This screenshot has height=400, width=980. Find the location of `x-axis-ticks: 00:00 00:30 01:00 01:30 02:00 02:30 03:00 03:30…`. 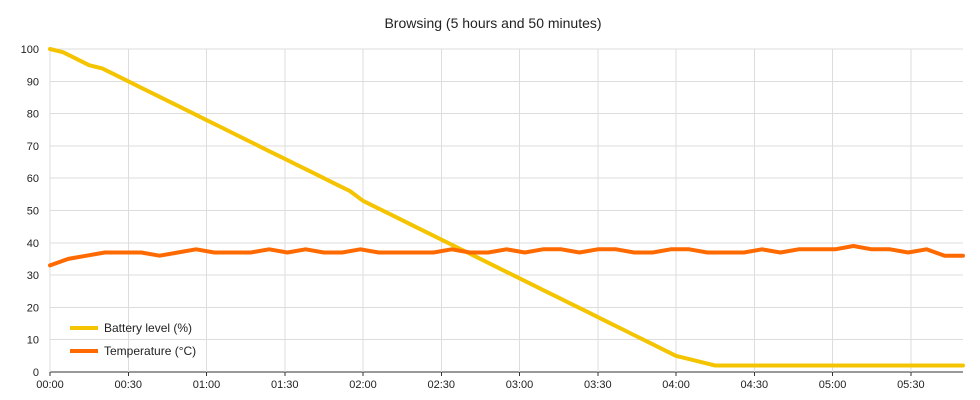

x-axis-ticks: 00:00 00:30 01:00 01:30 02:00 02:30 03:00 03:30… is located at coordinates (480, 381).